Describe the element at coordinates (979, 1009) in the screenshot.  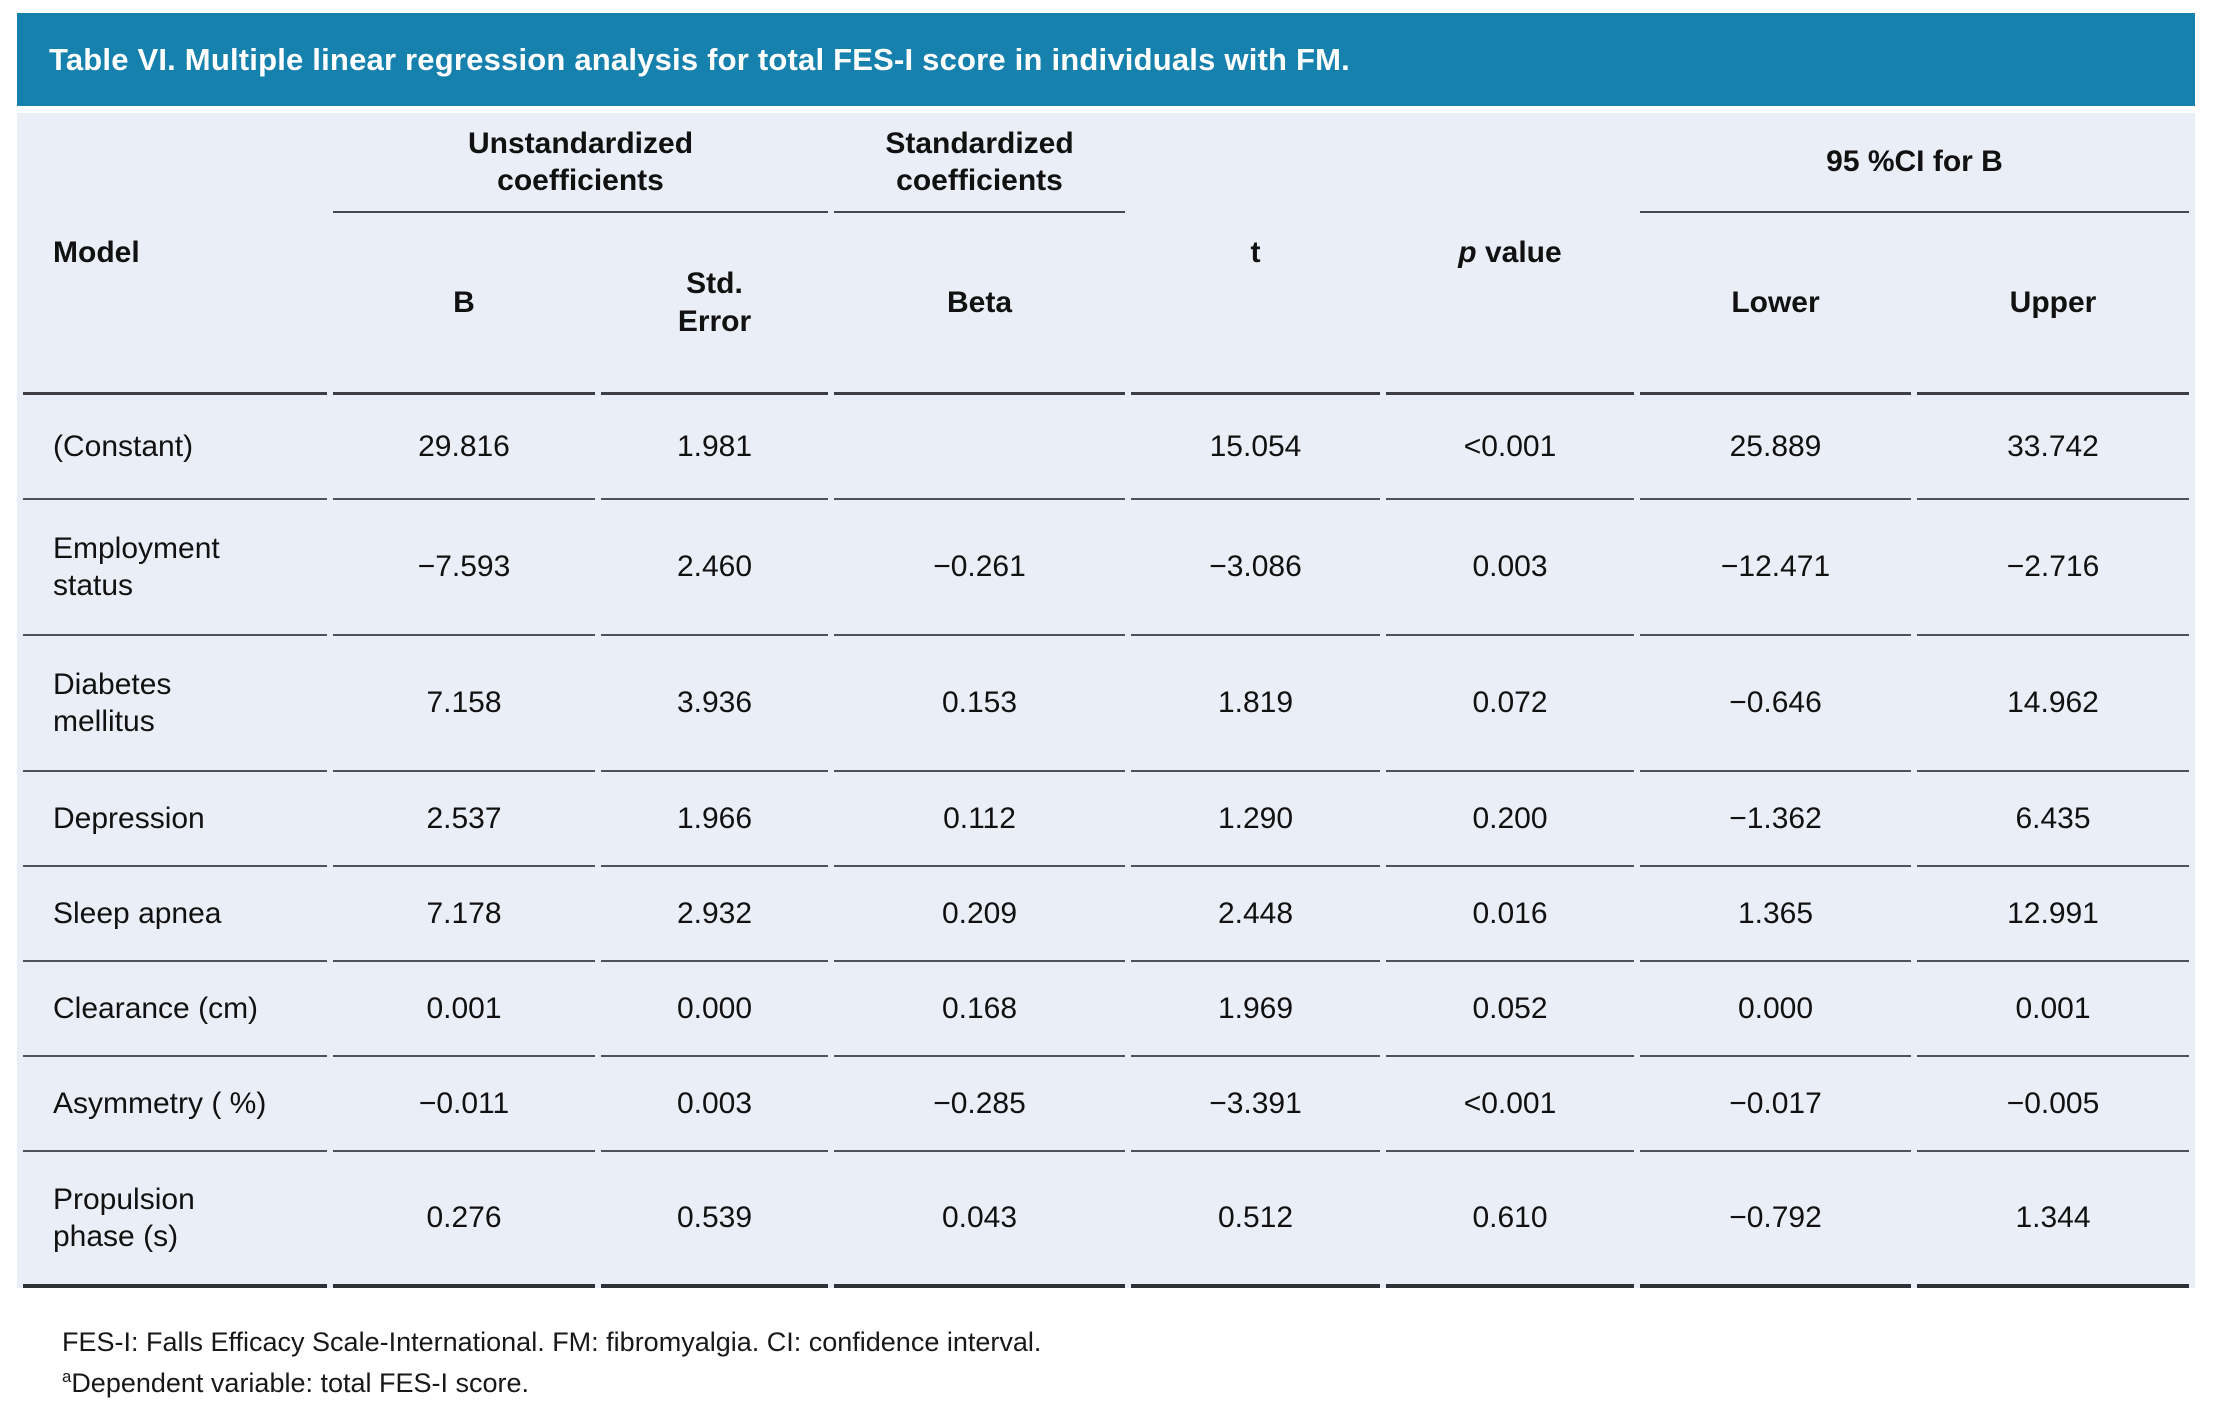
I see `cell-beta: 0.168` at that location.